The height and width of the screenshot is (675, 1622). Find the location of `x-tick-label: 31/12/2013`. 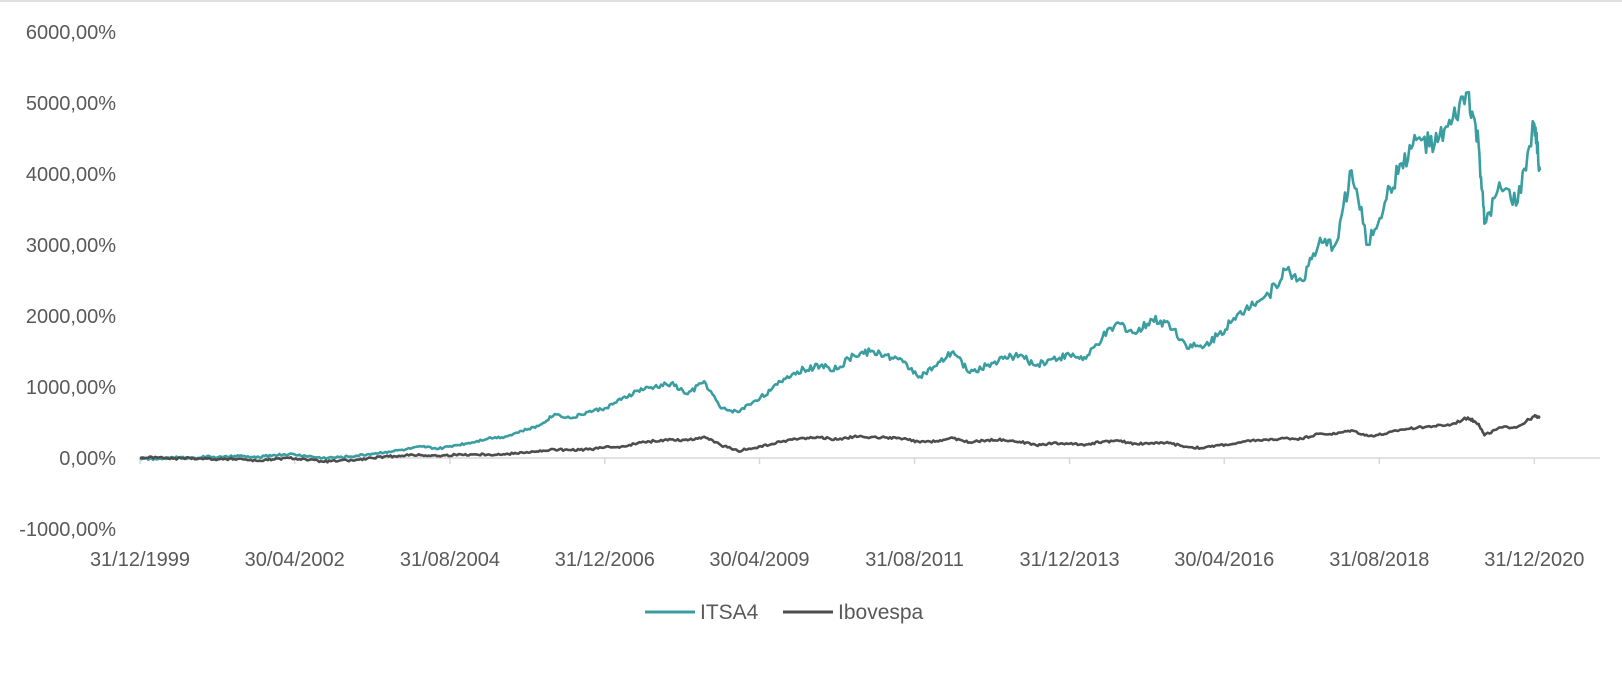

x-tick-label: 31/12/2013 is located at coordinates (1070, 560).